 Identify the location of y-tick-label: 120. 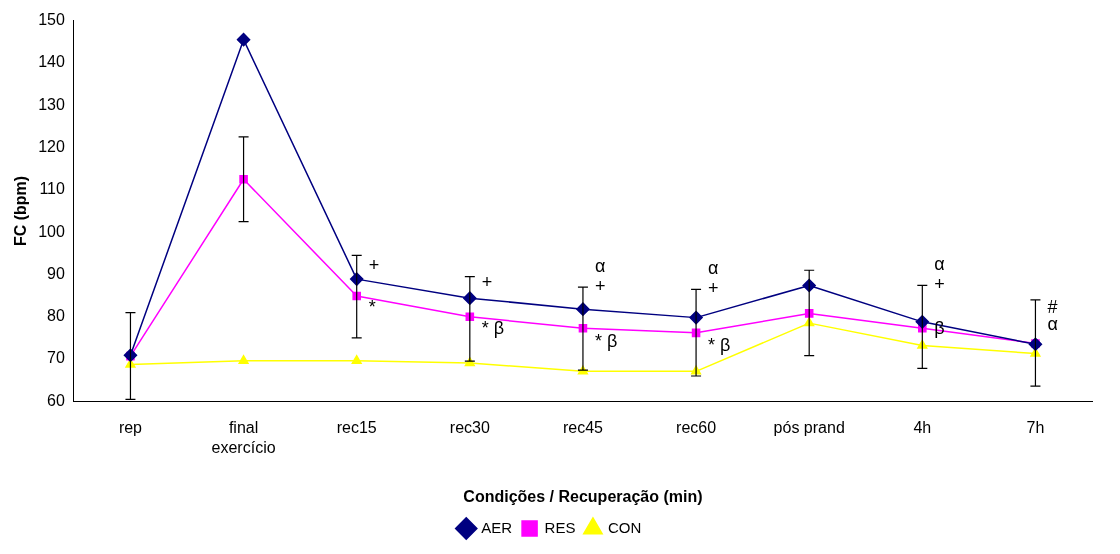
(51, 146).